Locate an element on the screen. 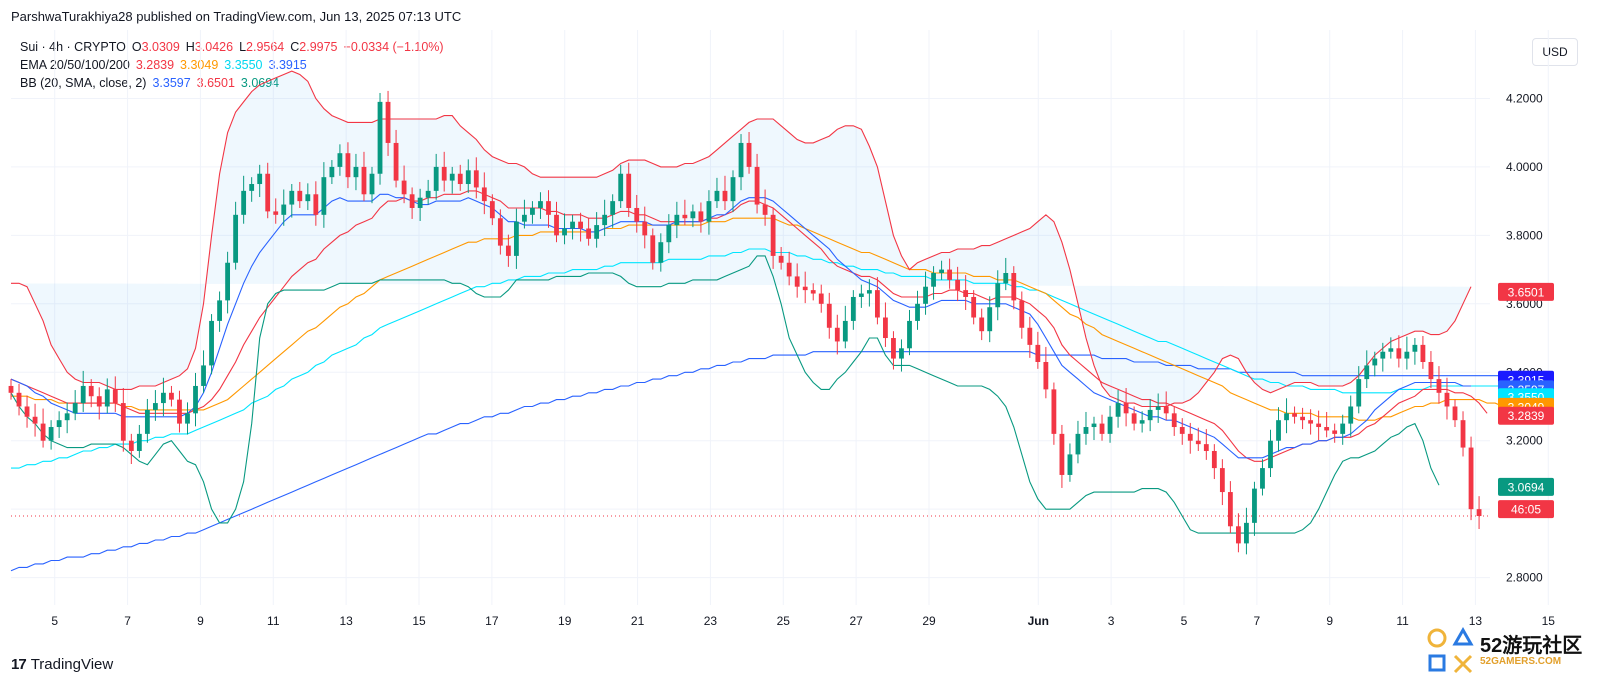  legend-ema100: 3.3550 is located at coordinates (243, 65).